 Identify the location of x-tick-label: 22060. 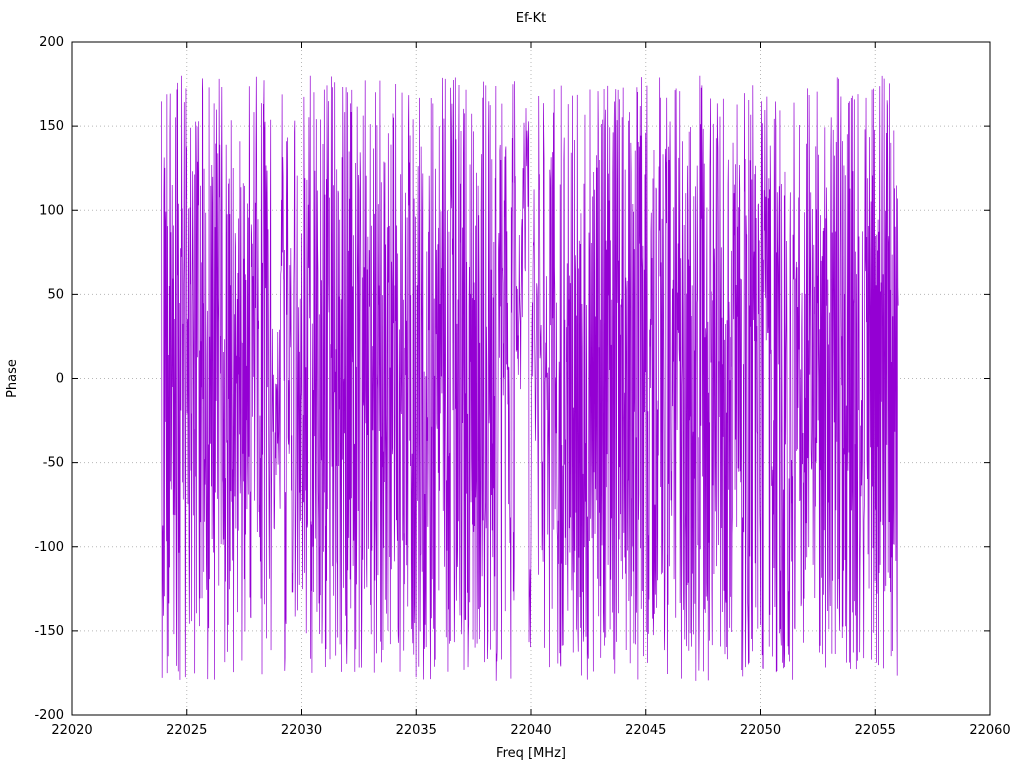
(989, 730).